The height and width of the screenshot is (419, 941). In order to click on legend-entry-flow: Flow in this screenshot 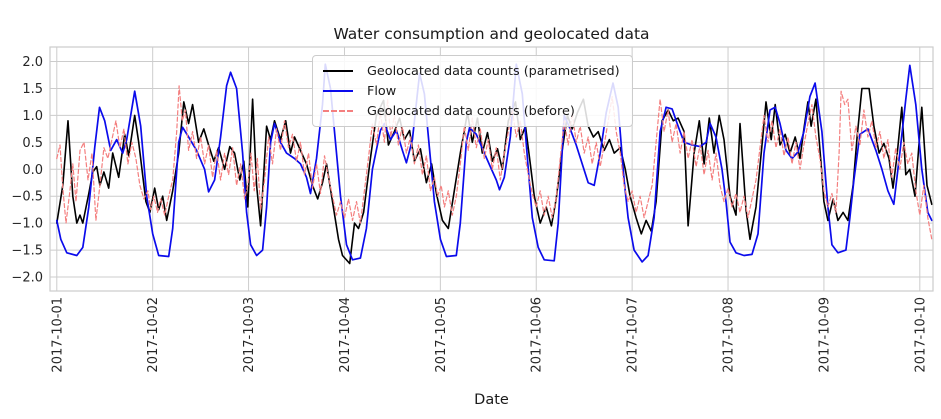, I will do `click(471, 91)`.